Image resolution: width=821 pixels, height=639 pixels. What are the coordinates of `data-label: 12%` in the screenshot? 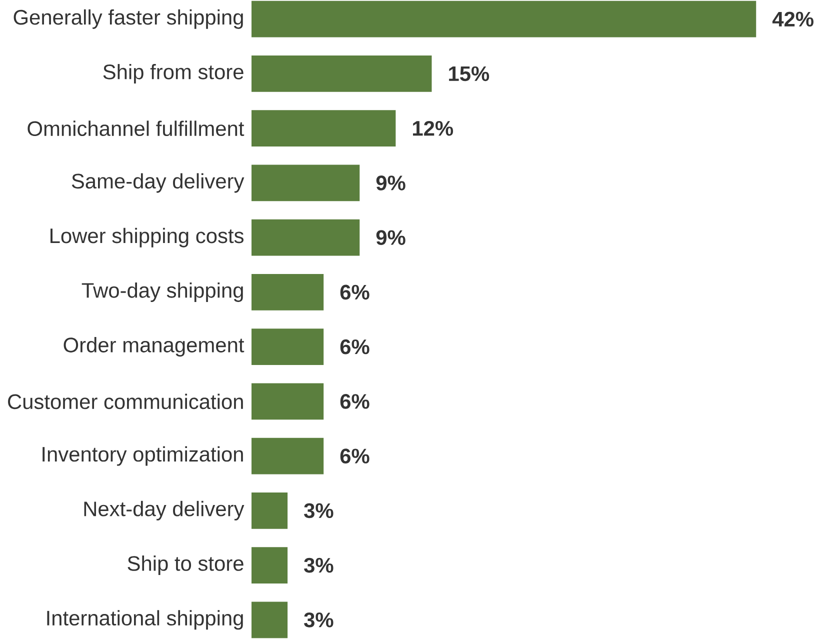 It's located at (433, 128).